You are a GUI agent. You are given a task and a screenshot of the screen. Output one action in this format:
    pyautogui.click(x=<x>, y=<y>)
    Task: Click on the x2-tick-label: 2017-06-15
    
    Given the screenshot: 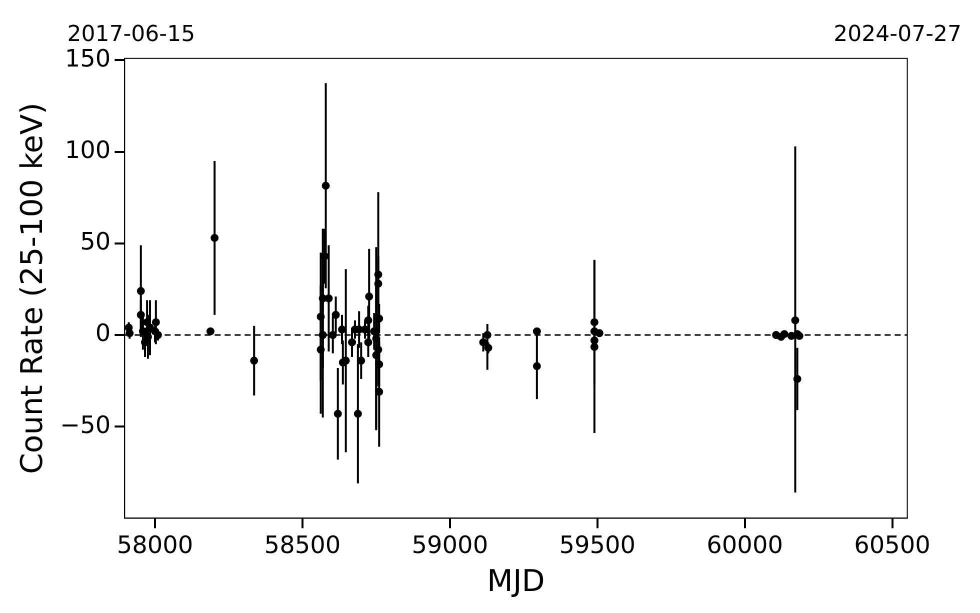 What is the action you would take?
    pyautogui.click(x=131, y=34)
    